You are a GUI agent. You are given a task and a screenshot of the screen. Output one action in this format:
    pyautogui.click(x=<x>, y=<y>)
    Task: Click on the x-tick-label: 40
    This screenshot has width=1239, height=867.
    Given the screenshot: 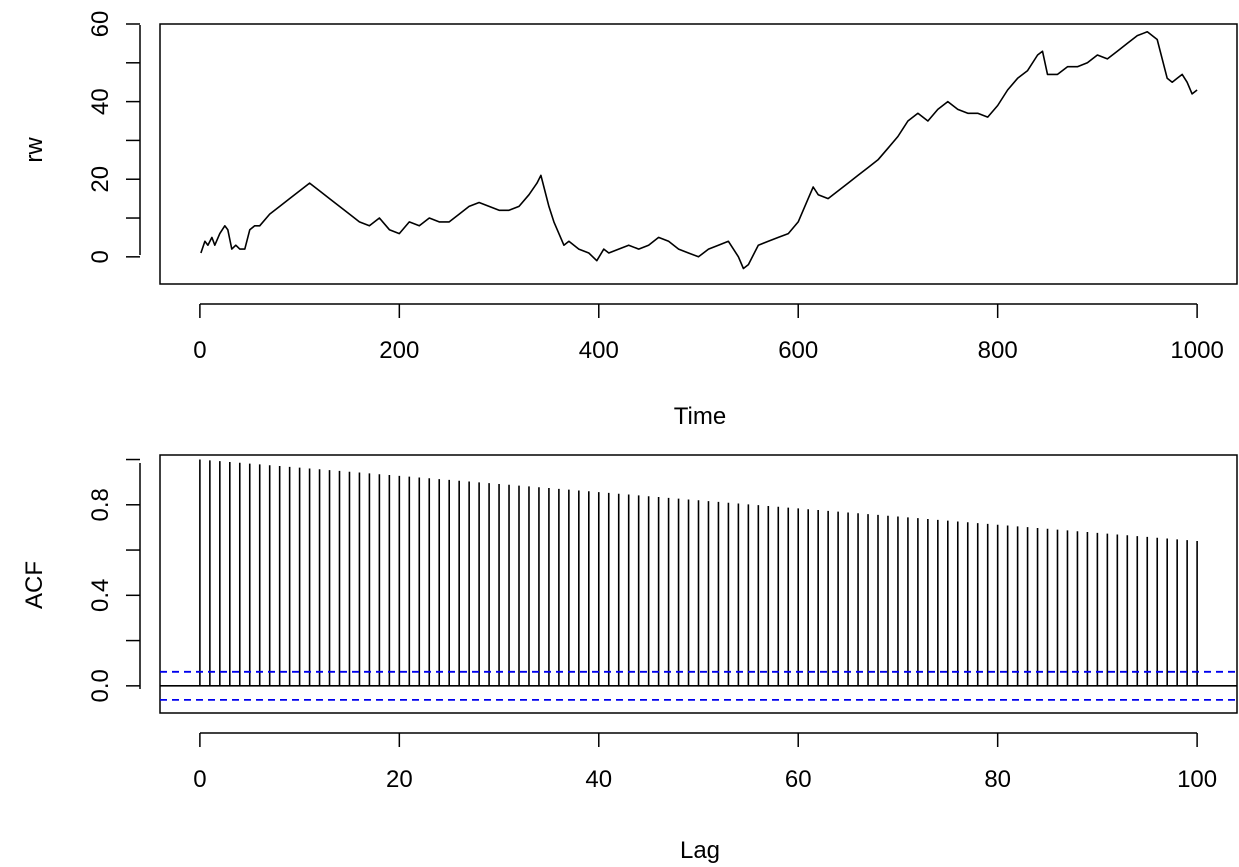 What is the action you would take?
    pyautogui.click(x=598, y=779)
    